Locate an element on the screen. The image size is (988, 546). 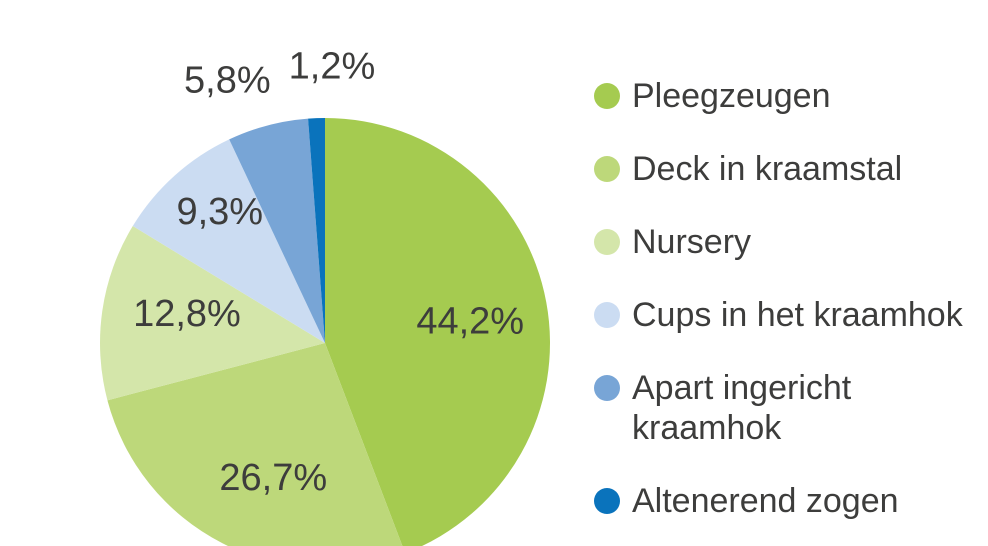
legend-label: Pleegzeugen is located at coordinates (731, 96).